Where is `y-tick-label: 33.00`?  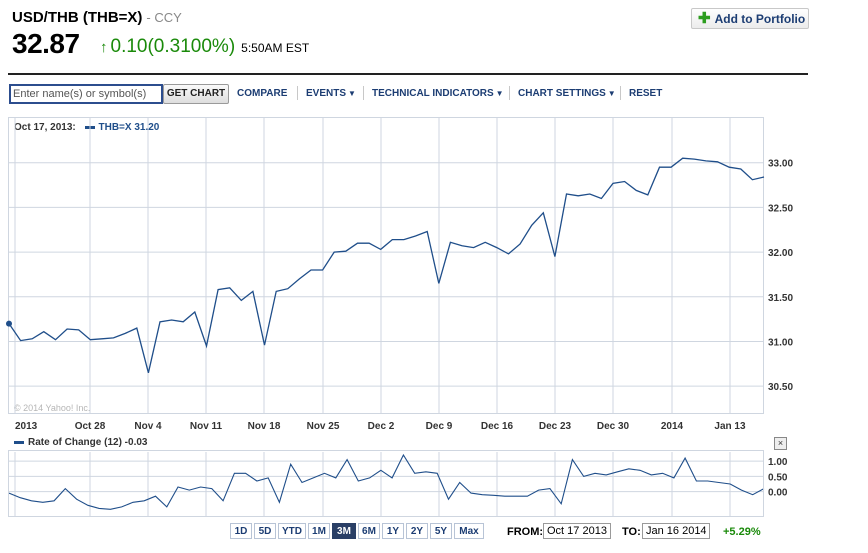 y-tick-label: 33.00 is located at coordinates (780, 164).